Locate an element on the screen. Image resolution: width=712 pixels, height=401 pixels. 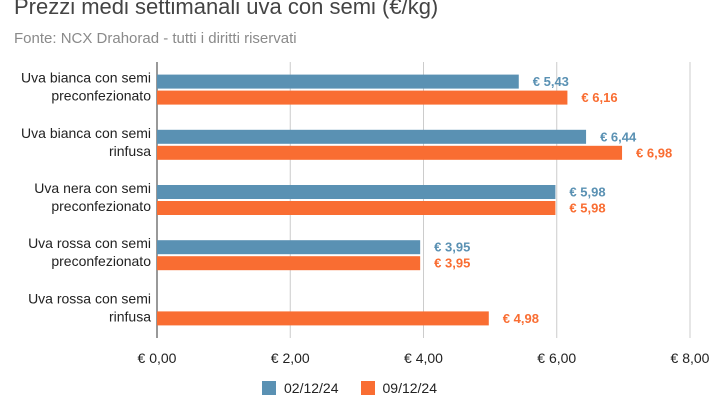
legend: 02/12/24 09/12/24 is located at coordinates (360, 388).